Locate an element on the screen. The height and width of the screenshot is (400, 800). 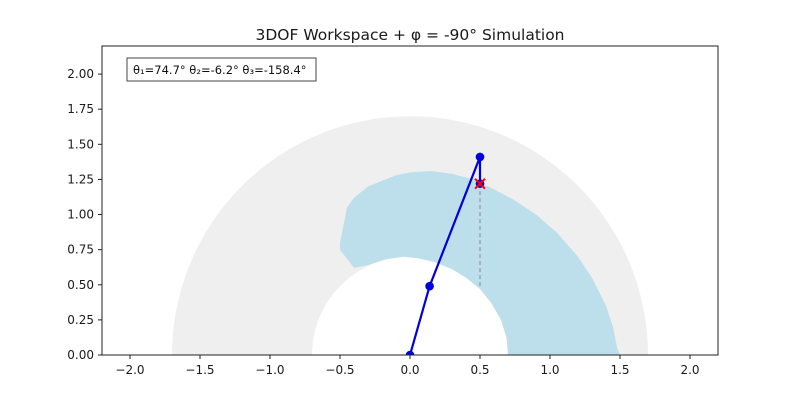
target-marker is located at coordinates (480, 183).